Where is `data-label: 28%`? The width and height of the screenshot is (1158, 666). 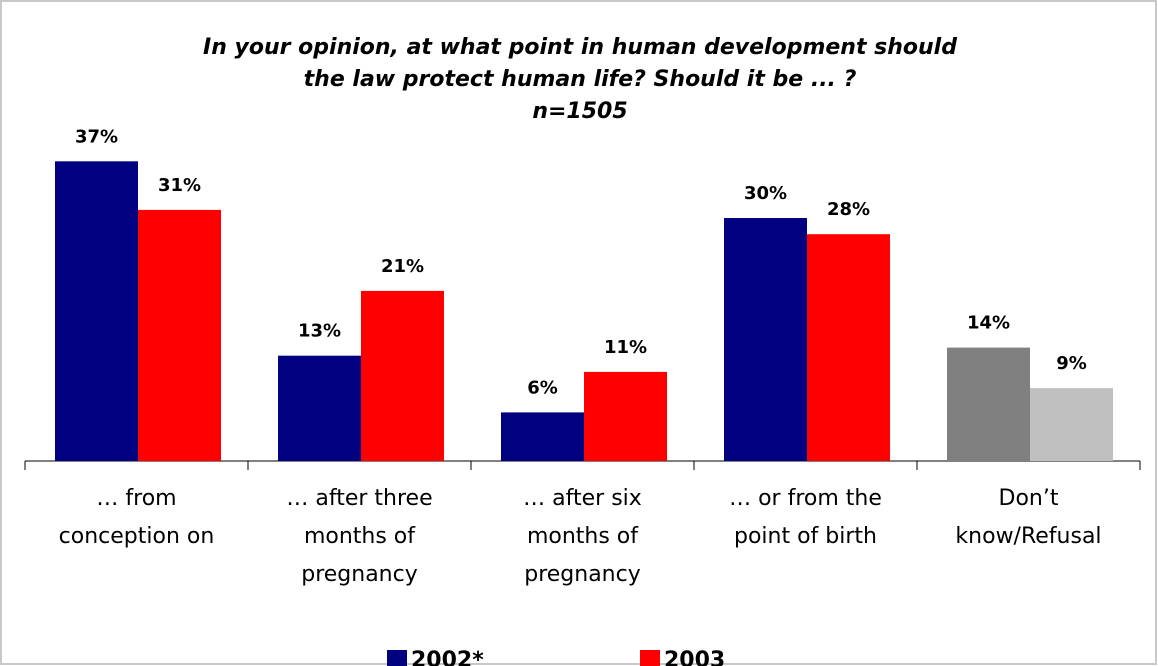
data-label: 28% is located at coordinates (848, 209).